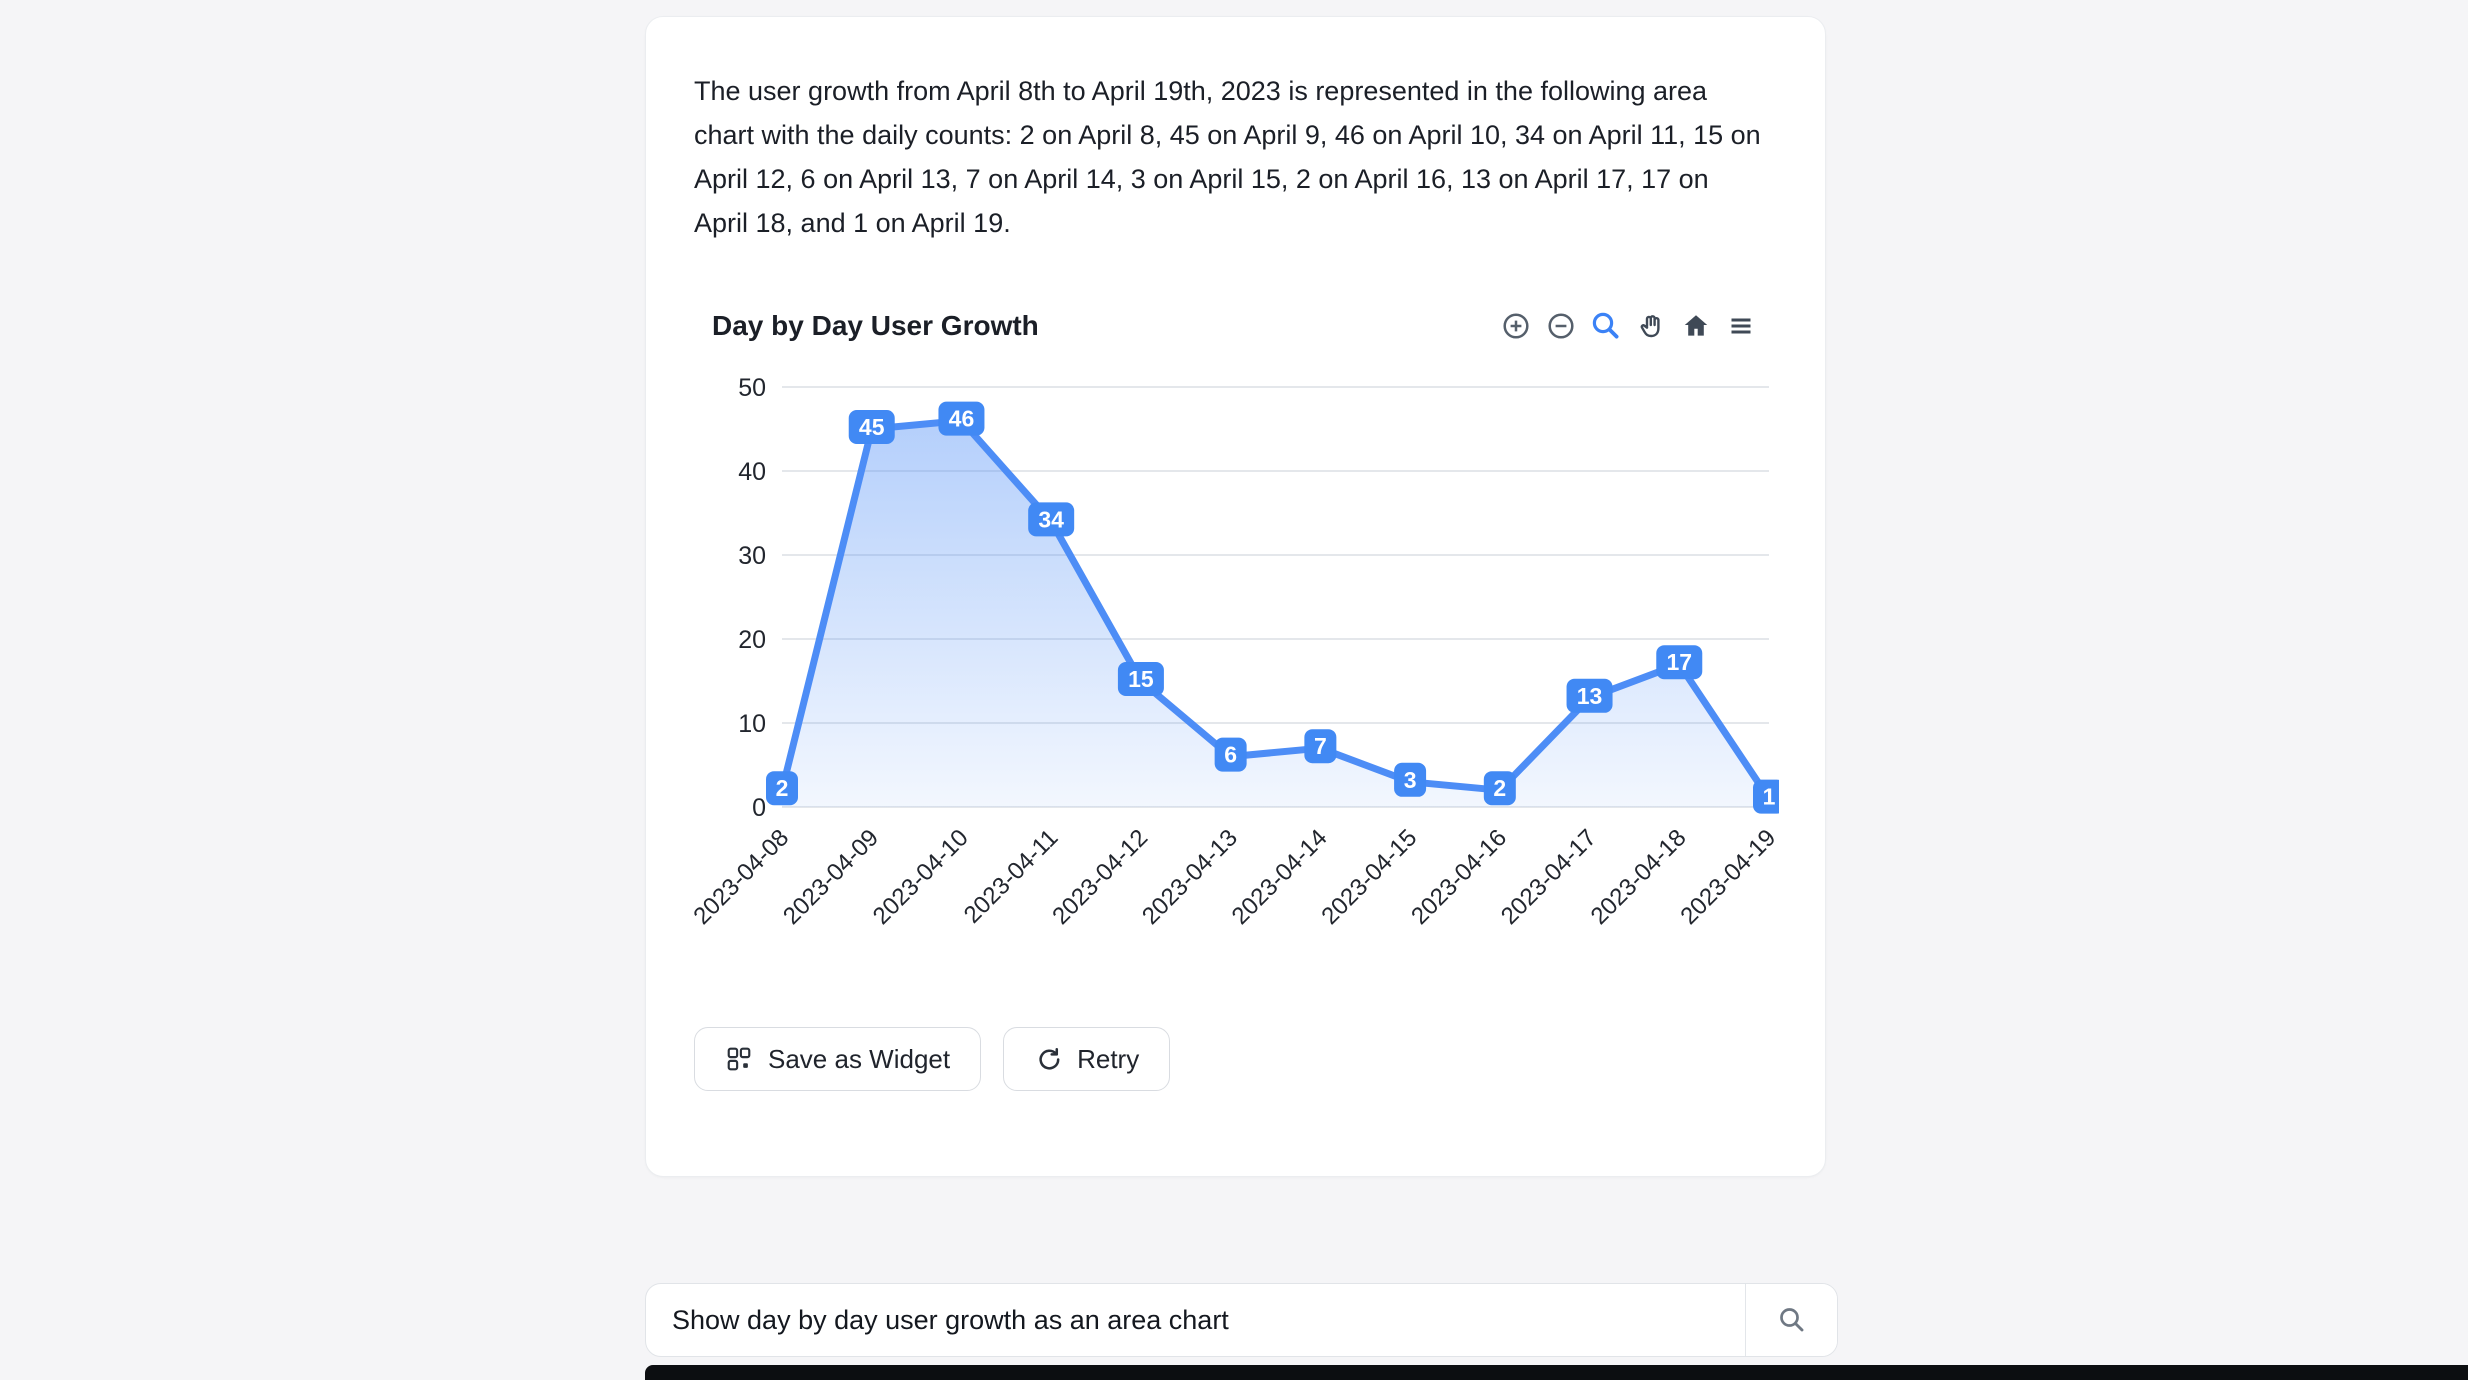 The image size is (2468, 1380). Describe the element at coordinates (1410, 780) in the screenshot. I see `svg-text: 3` at that location.